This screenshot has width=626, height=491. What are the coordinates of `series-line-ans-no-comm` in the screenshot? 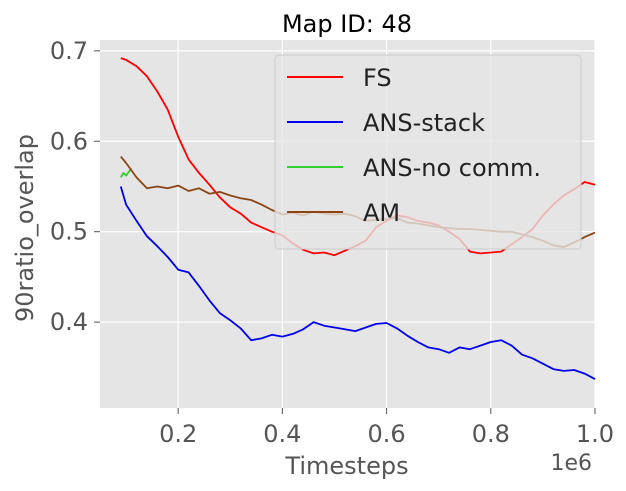 It's located at (126, 172).